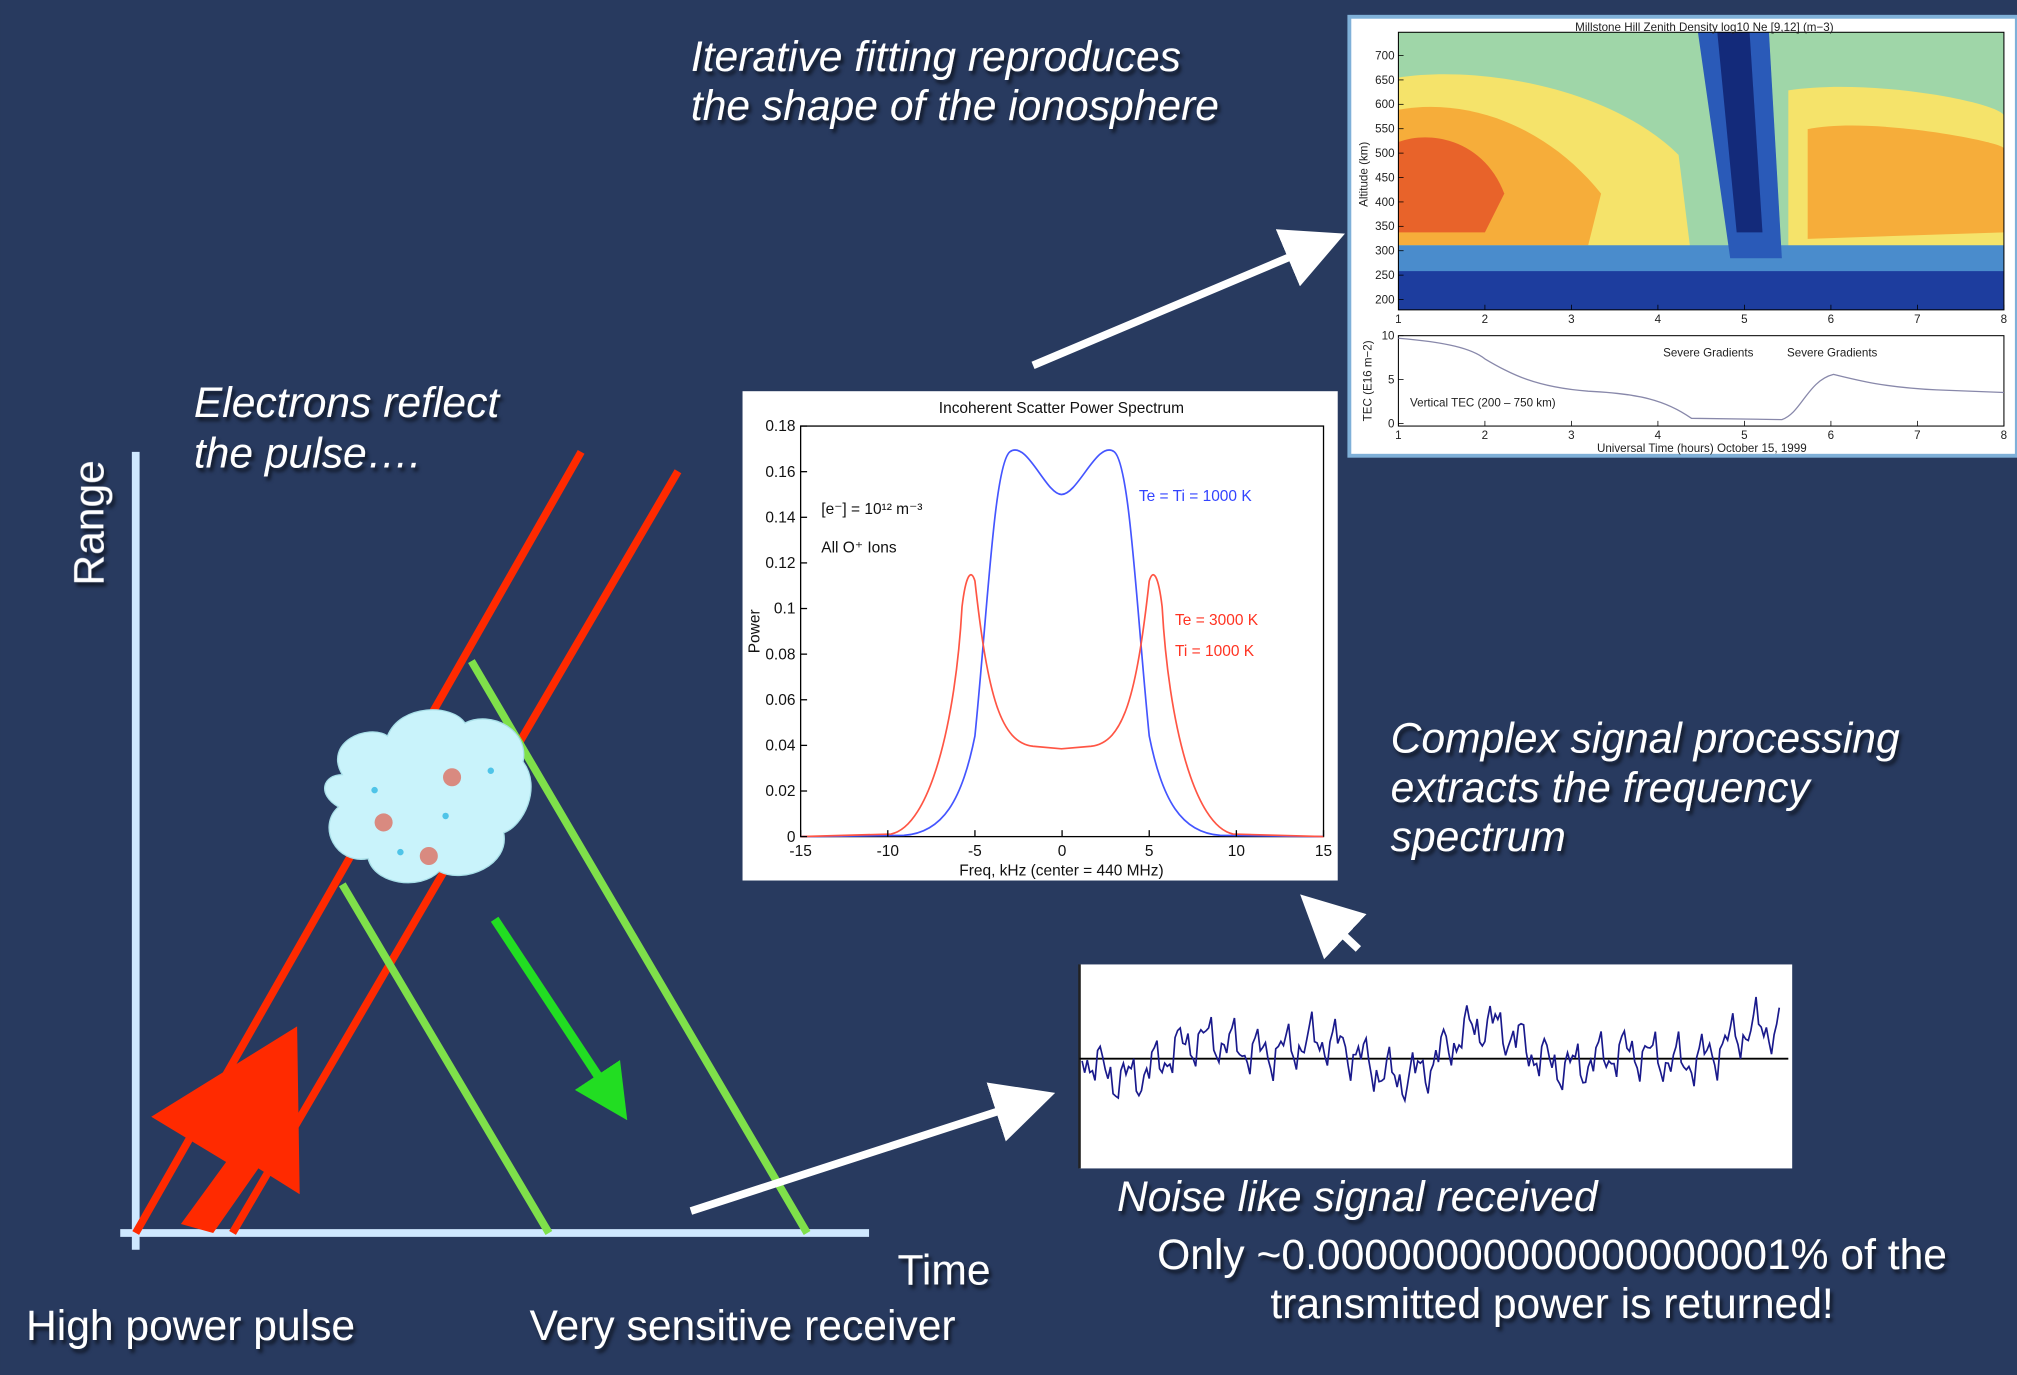 The height and width of the screenshot is (1375, 2017). Describe the element at coordinates (89, 523) in the screenshot. I see `axis-label: Range` at that location.